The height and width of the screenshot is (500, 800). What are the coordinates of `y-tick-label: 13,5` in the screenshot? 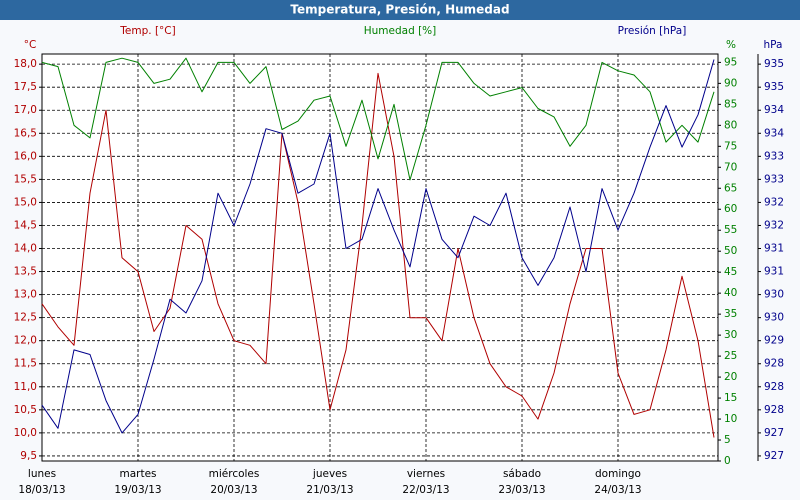 It's located at (25, 272).